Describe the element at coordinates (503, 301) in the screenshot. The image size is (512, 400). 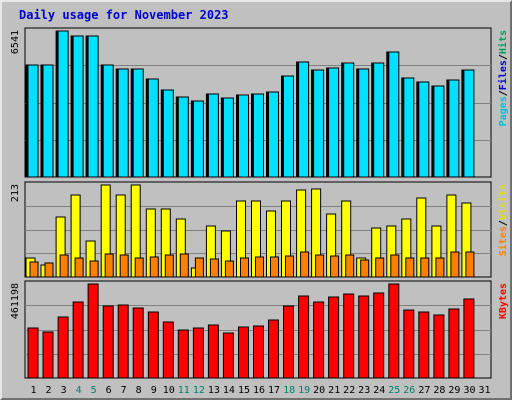
I see `axis-title-part: KBytes` at that location.